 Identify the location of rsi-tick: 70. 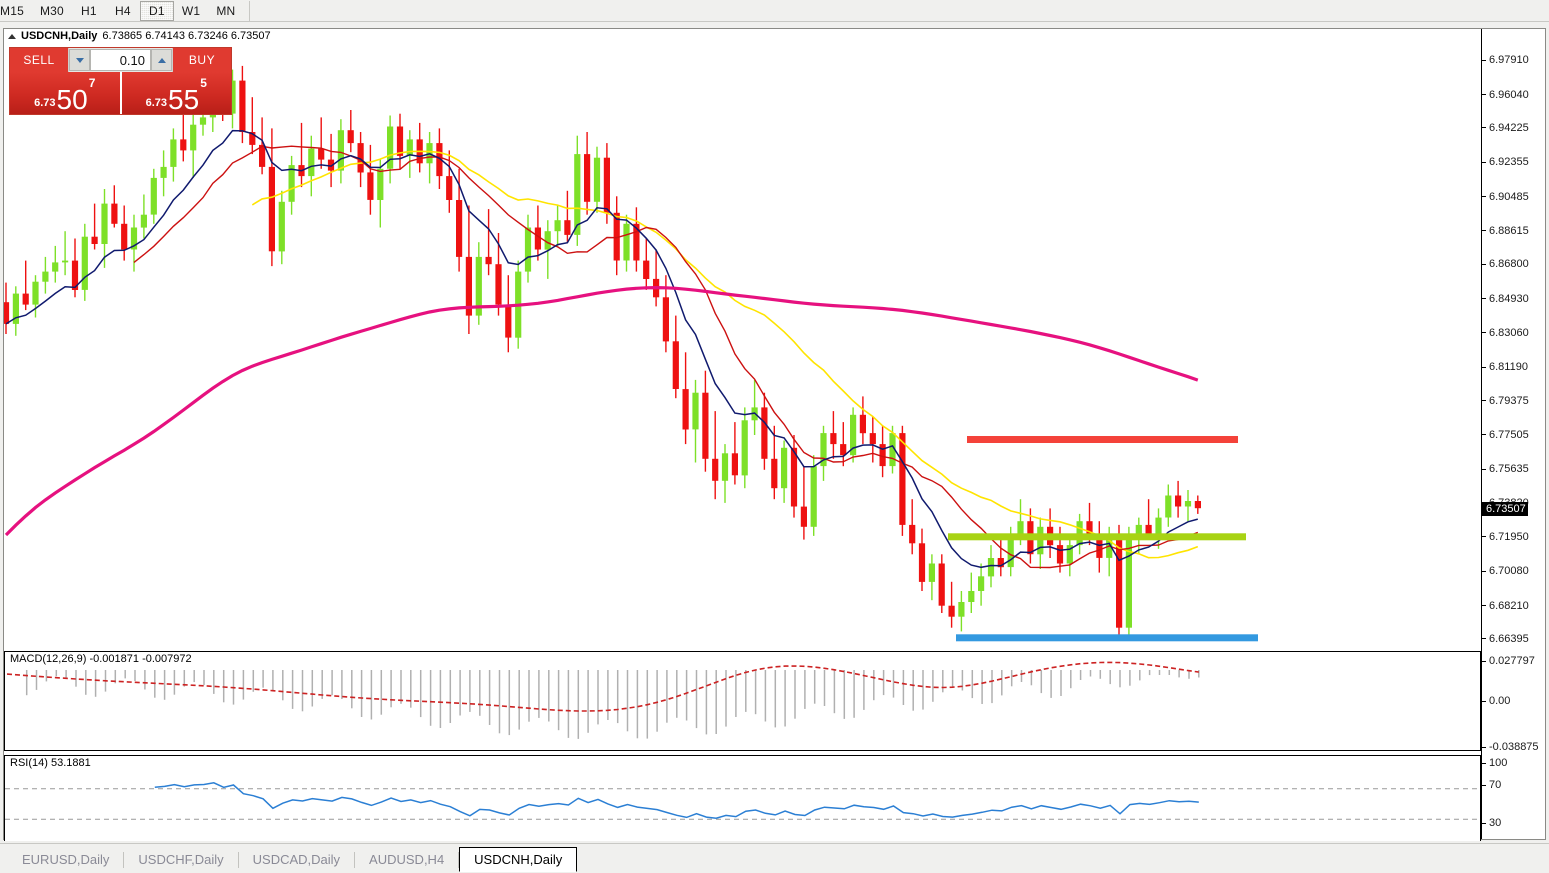
(1491, 785).